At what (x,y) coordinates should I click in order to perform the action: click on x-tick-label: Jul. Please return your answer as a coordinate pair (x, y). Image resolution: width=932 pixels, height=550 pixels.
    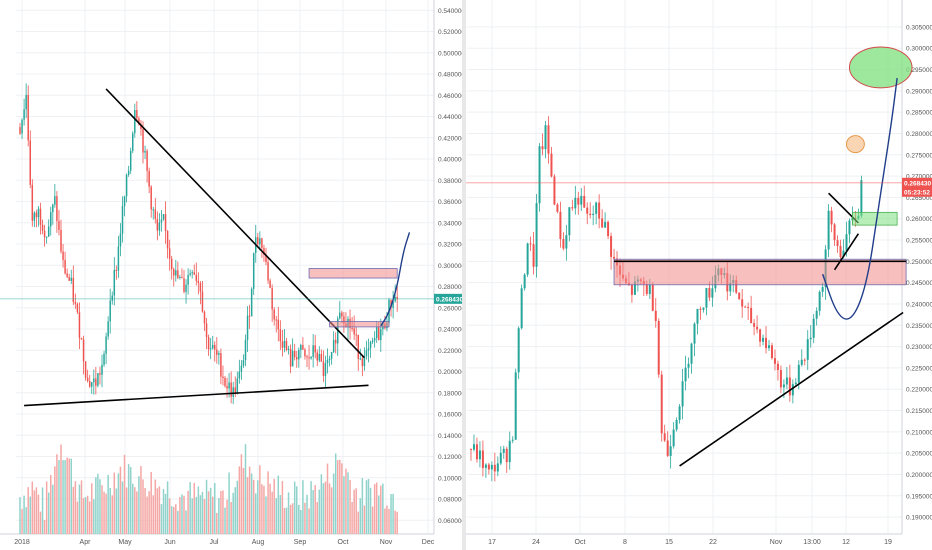
    Looking at the image, I should click on (214, 542).